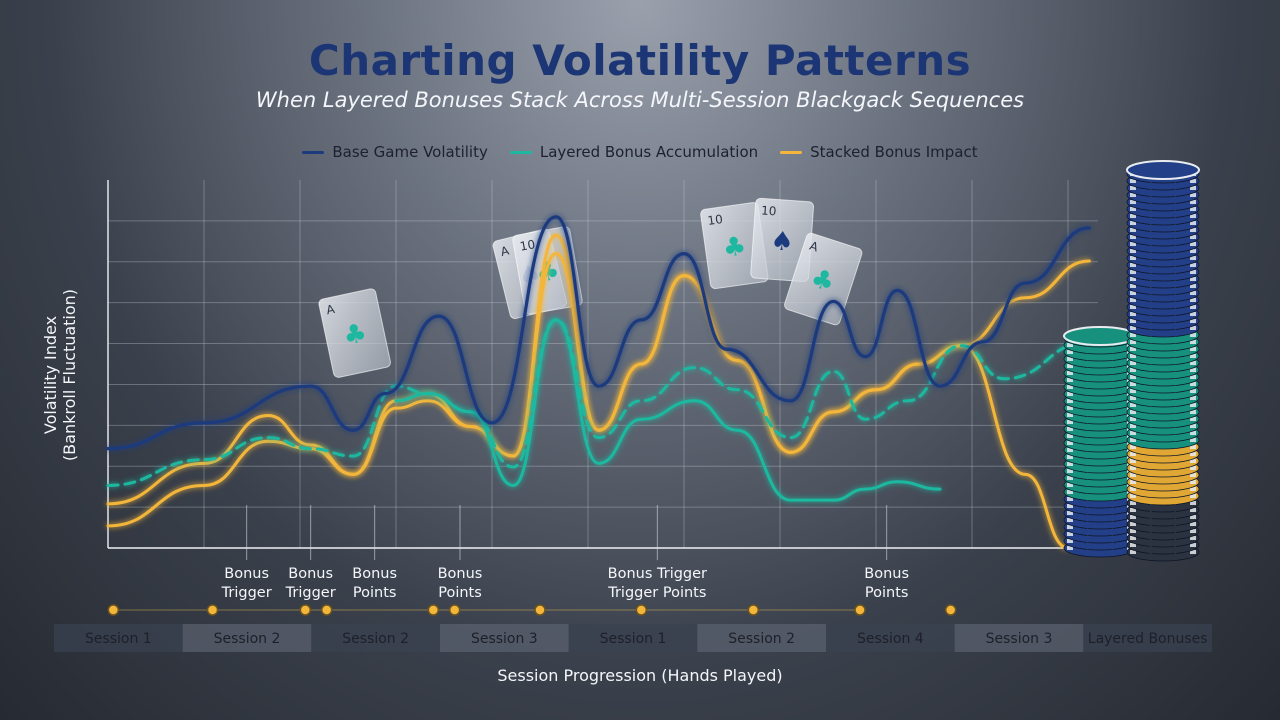  What do you see at coordinates (374, 574) in the screenshot?
I see `annotation-label-2: Bonus` at bounding box center [374, 574].